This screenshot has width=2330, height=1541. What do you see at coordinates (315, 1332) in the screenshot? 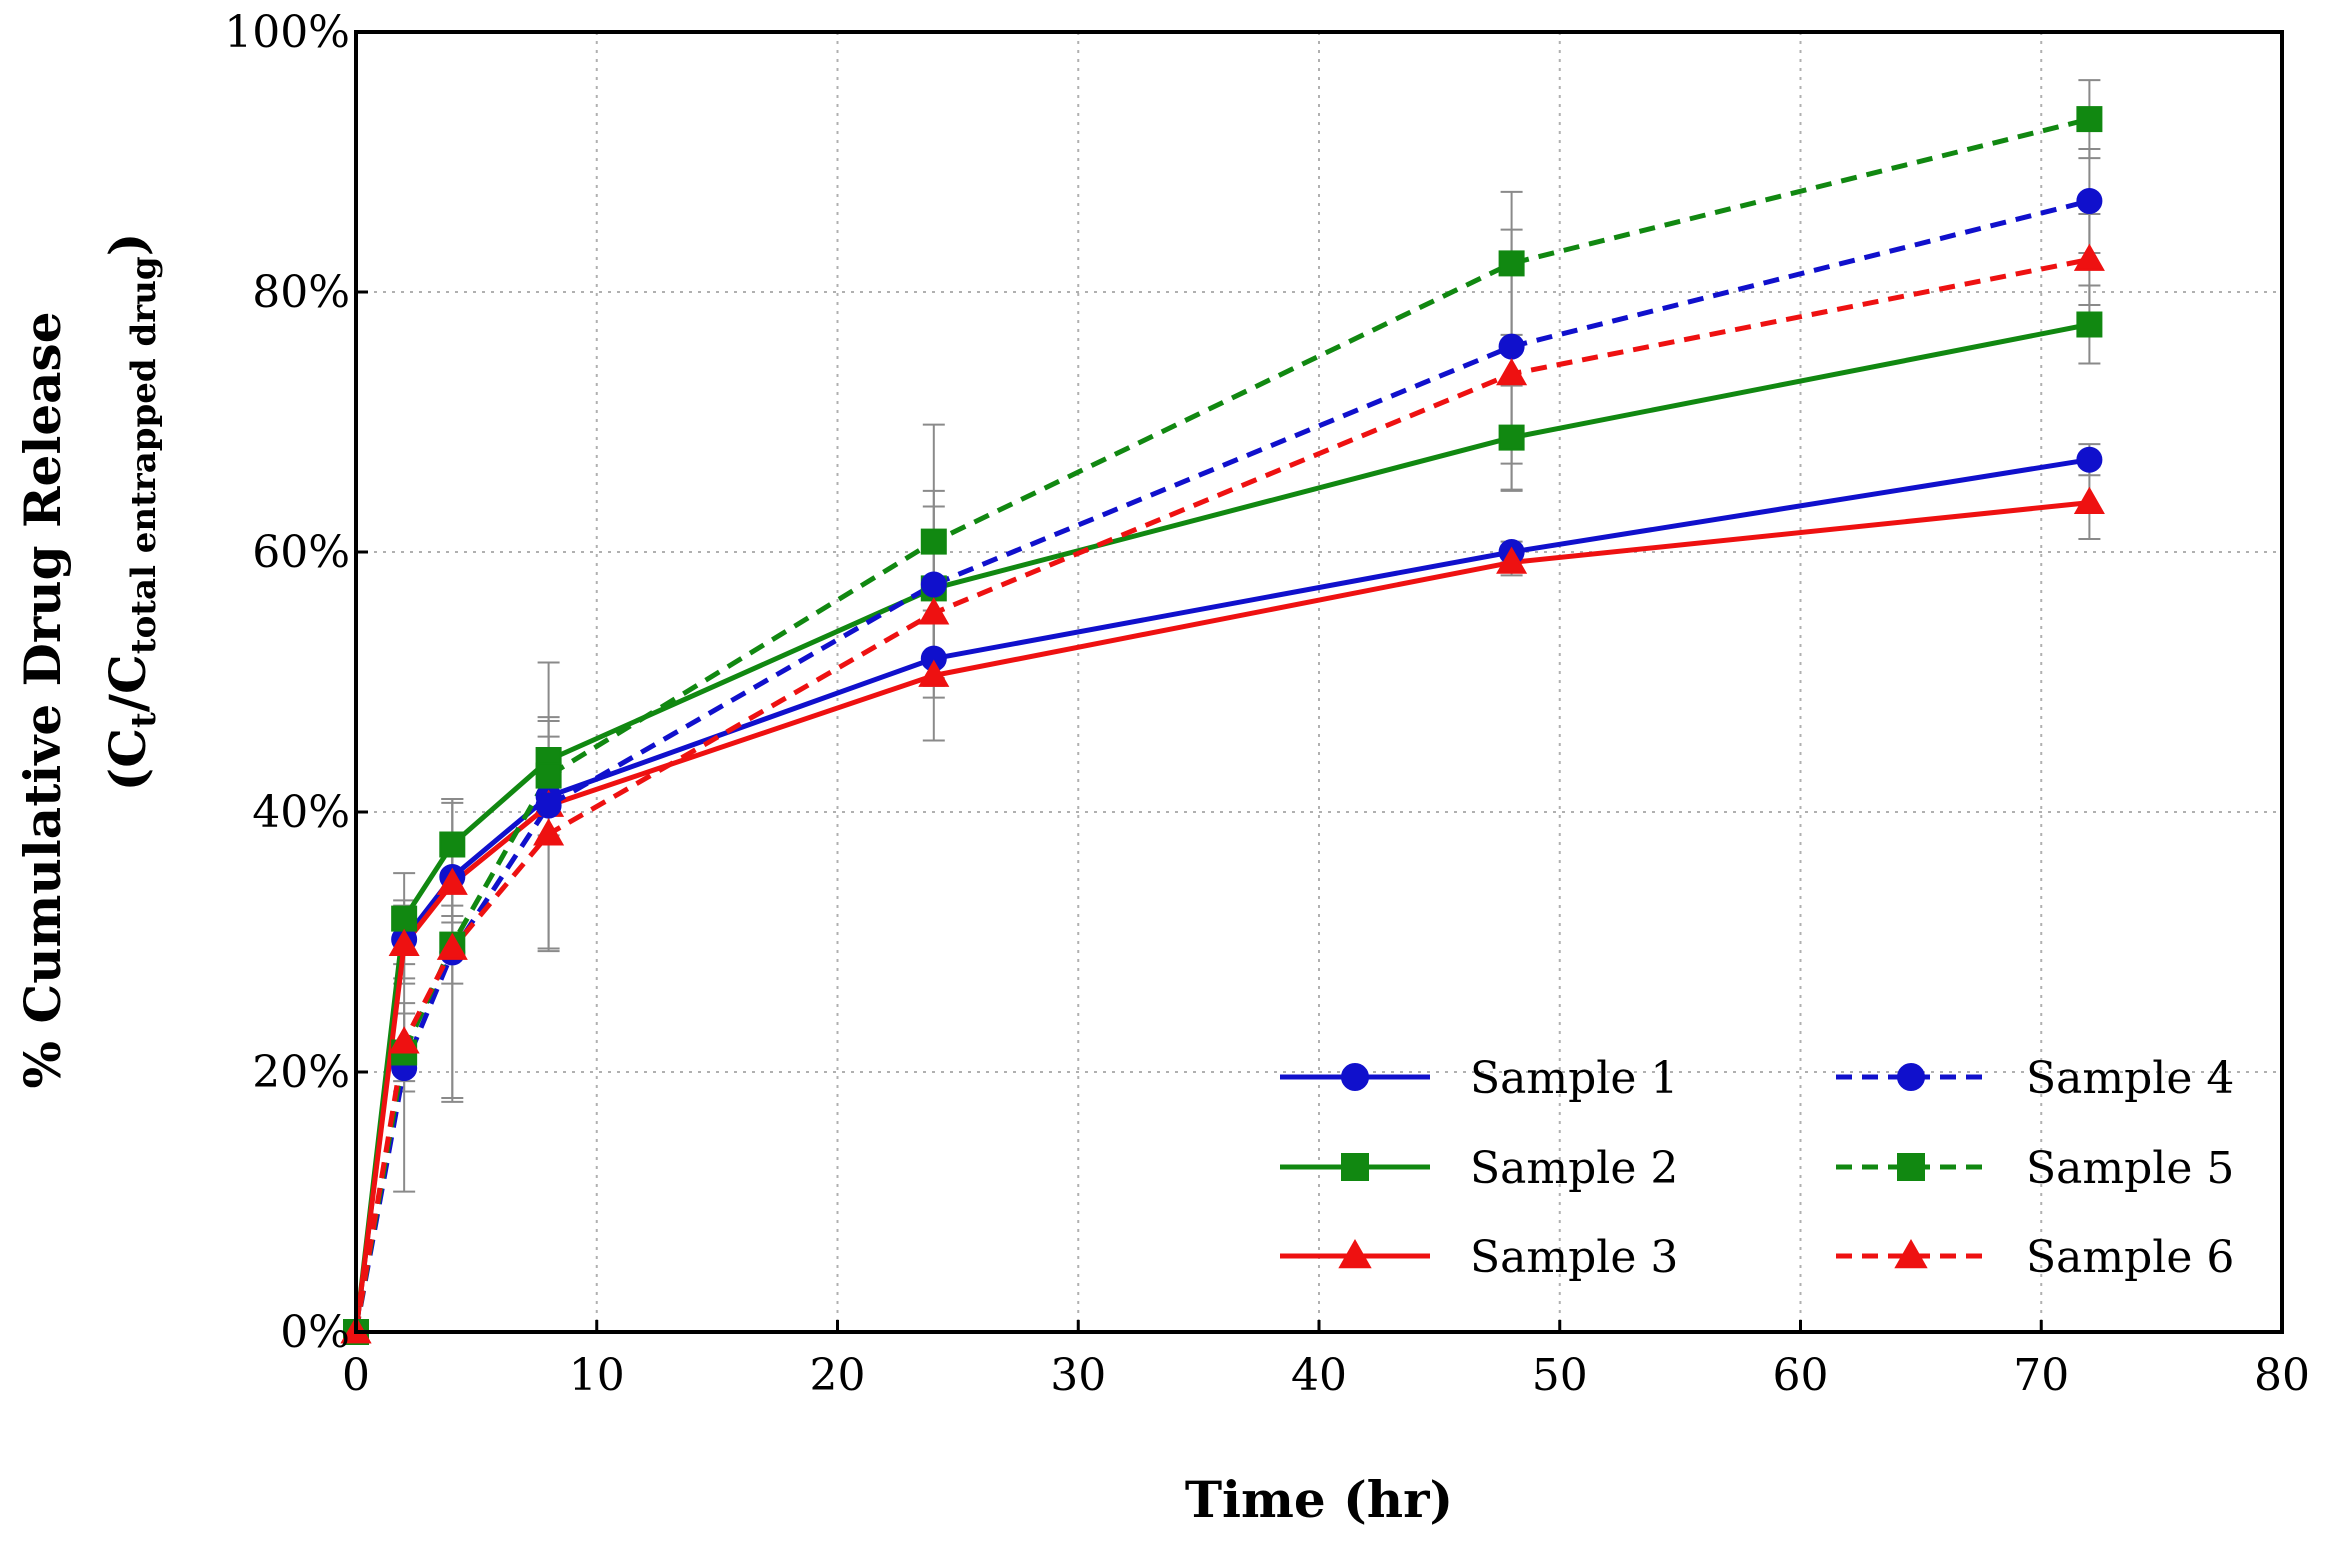
I see `y-tick-label: 0%` at bounding box center [315, 1332].